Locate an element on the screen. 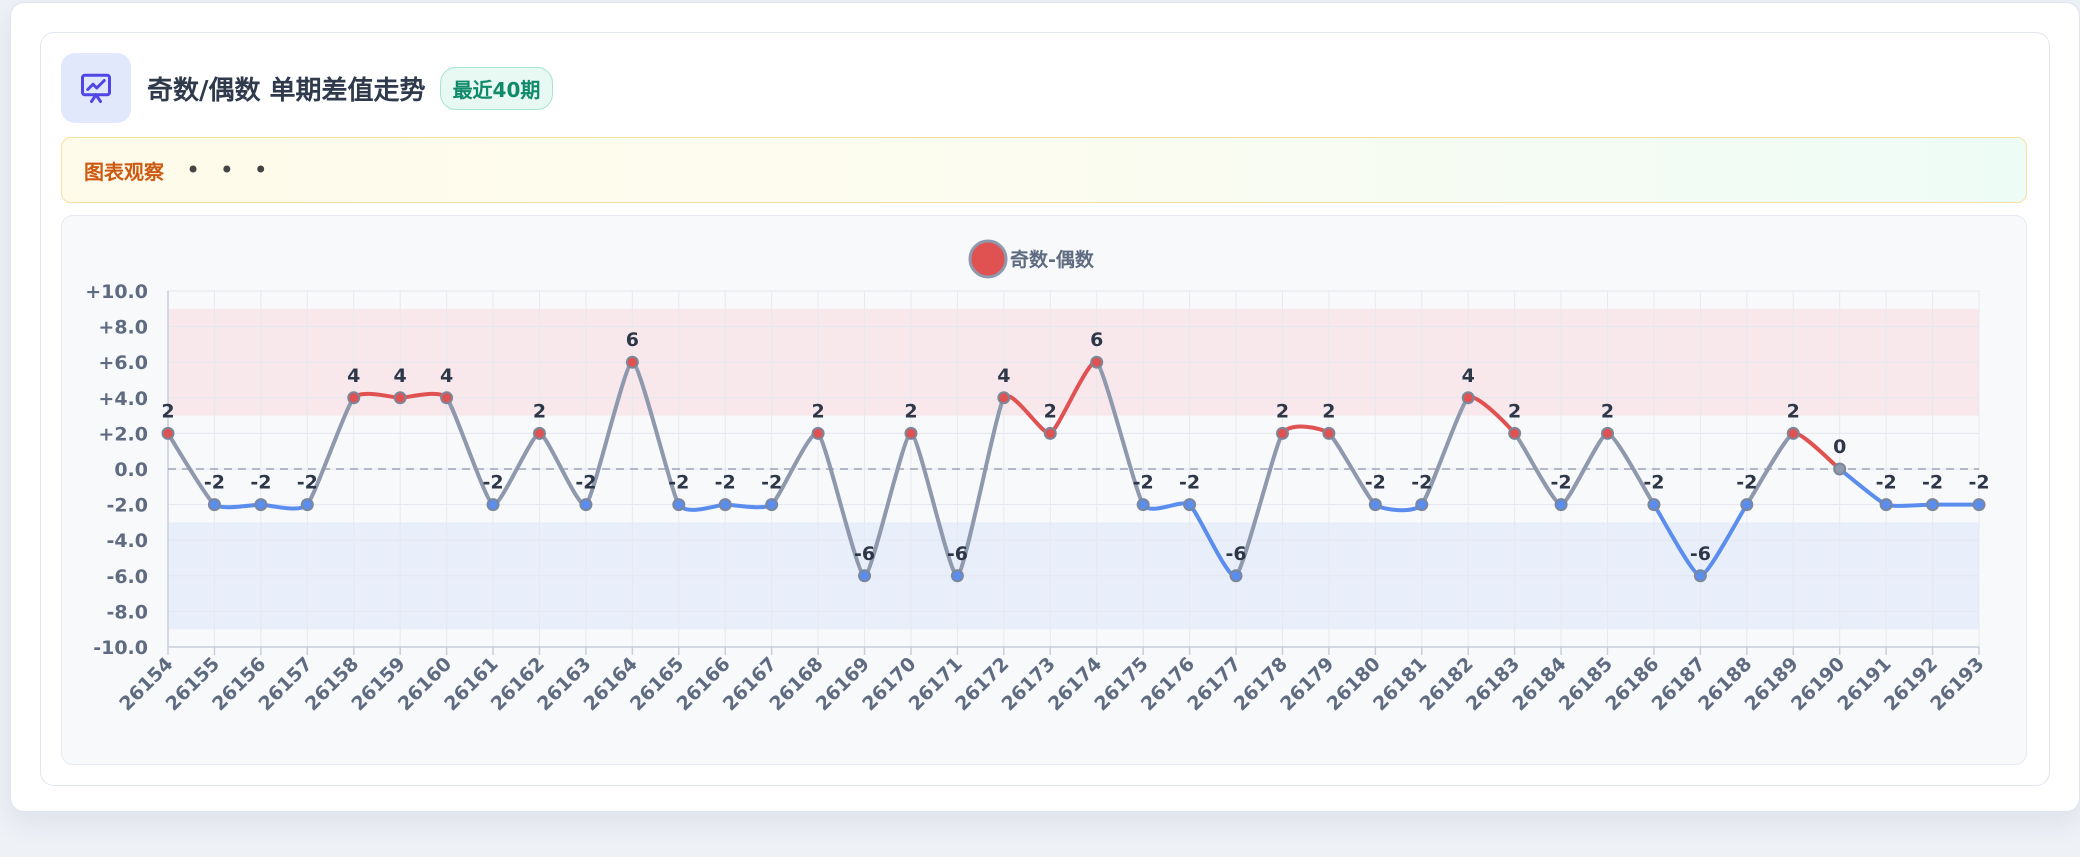 The height and width of the screenshot is (857, 2080). y-tick-label: 0.0 is located at coordinates (131, 470).